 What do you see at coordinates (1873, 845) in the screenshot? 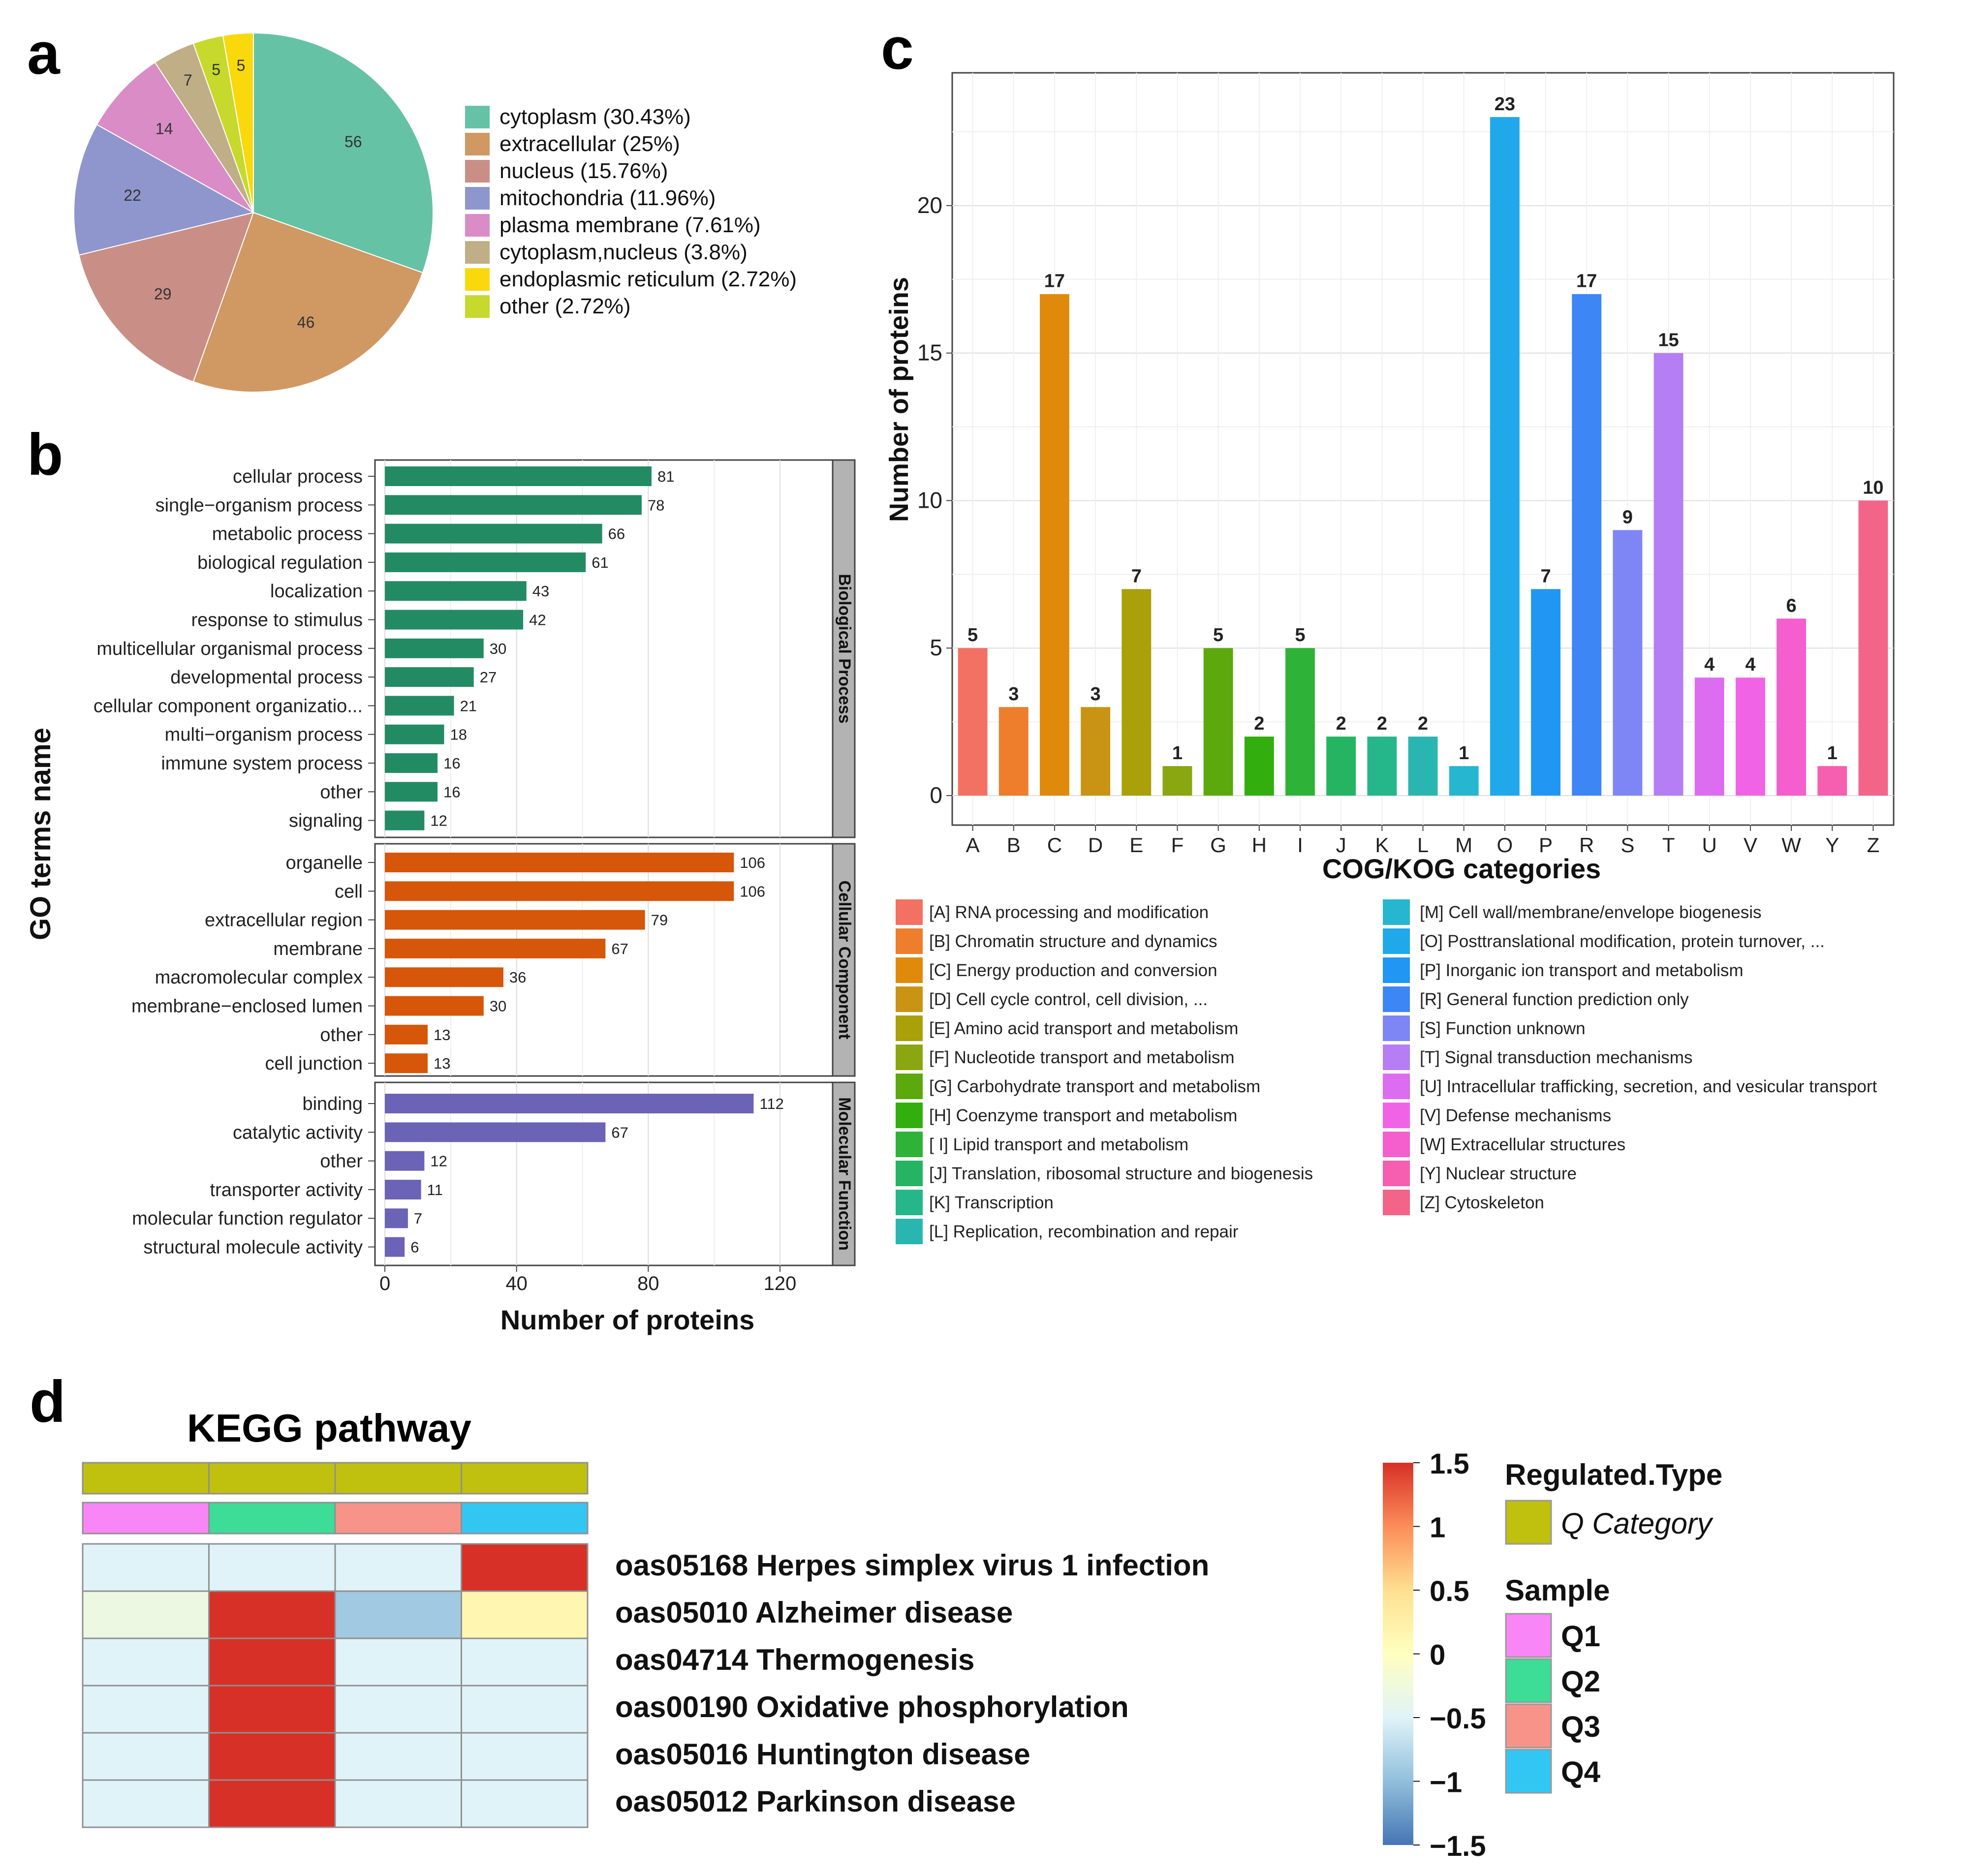
I see `cog-x-tick-label: Z` at bounding box center [1873, 845].